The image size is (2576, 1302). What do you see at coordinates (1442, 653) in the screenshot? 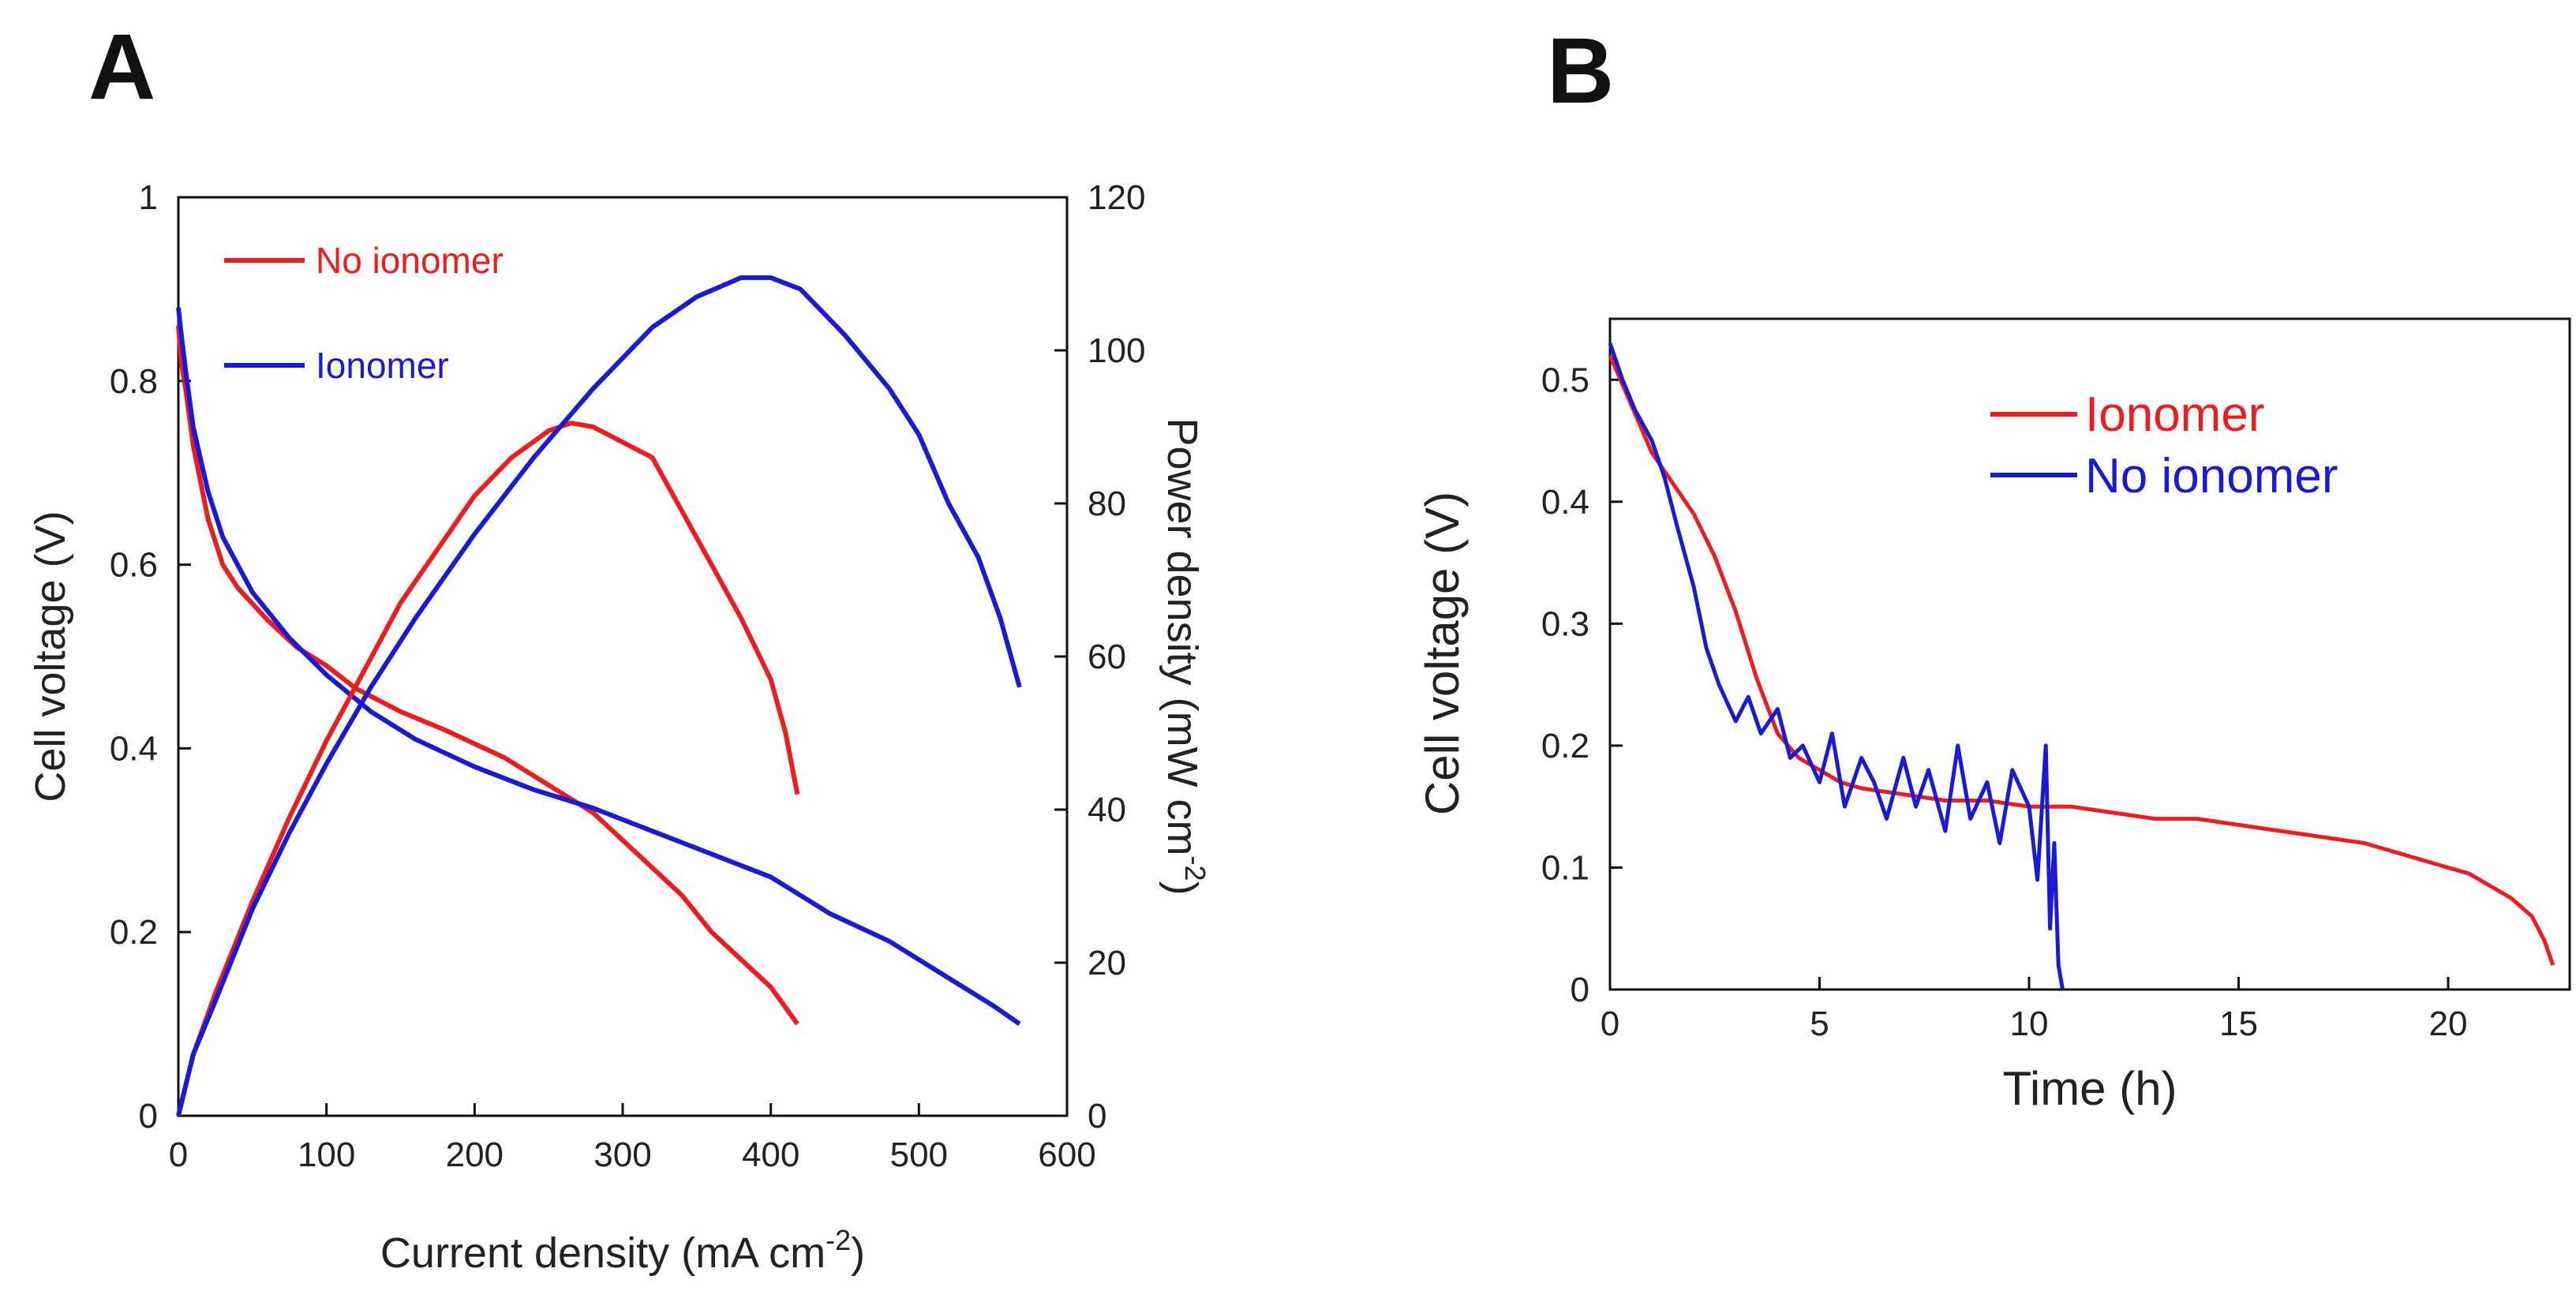
I see `chart-b-y-axis-title: Cell voltage (V)` at bounding box center [1442, 653].